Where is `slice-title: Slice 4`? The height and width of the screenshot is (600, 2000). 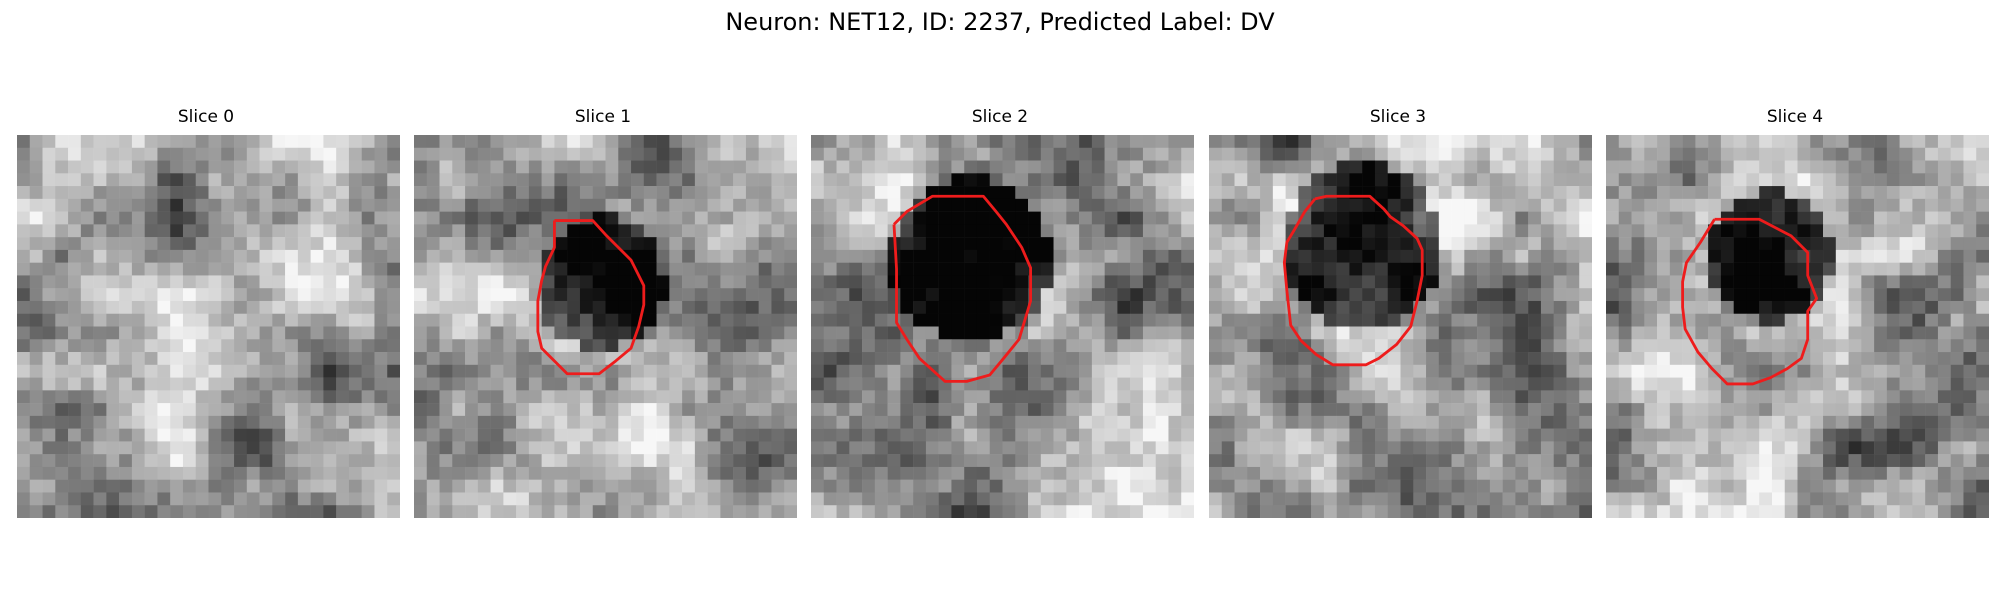
slice-title: Slice 4 is located at coordinates (1795, 117).